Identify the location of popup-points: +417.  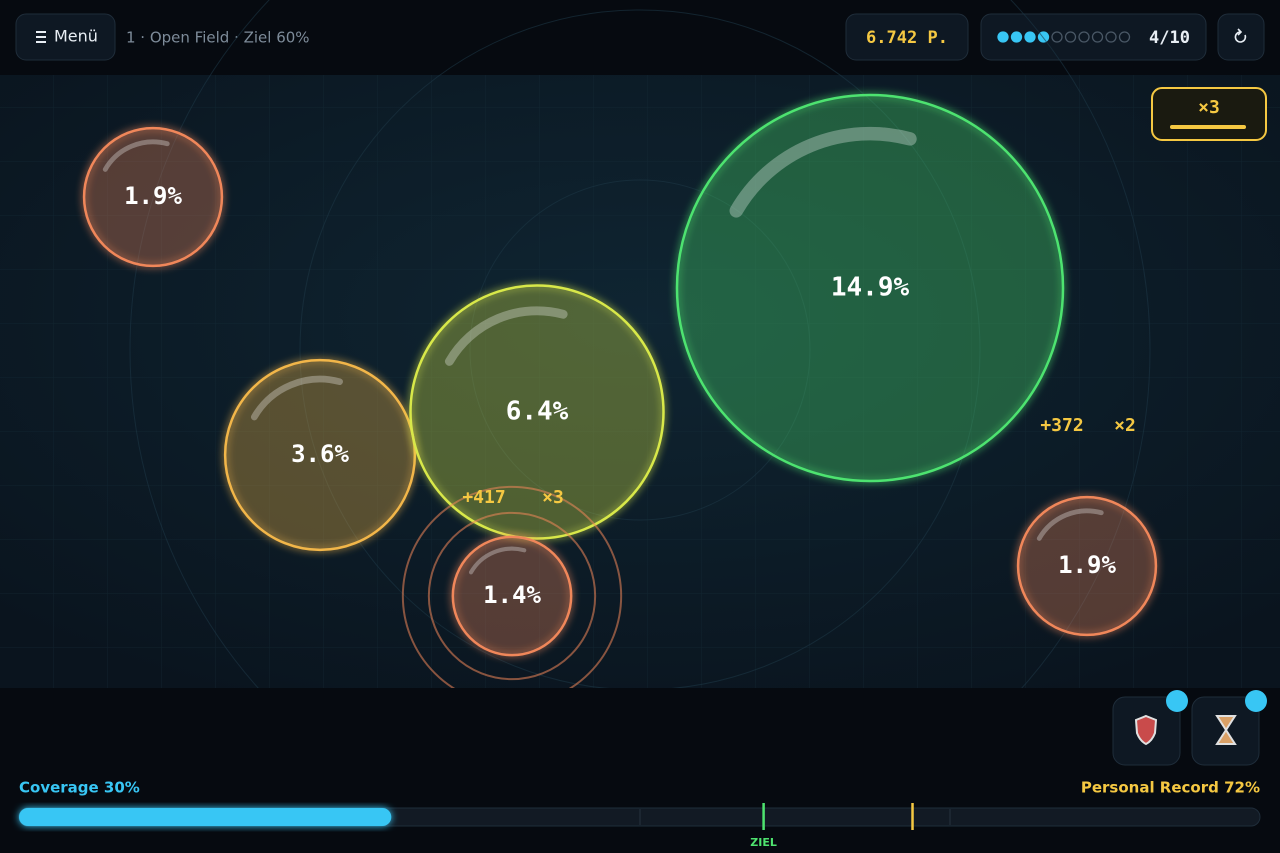
(483, 497).